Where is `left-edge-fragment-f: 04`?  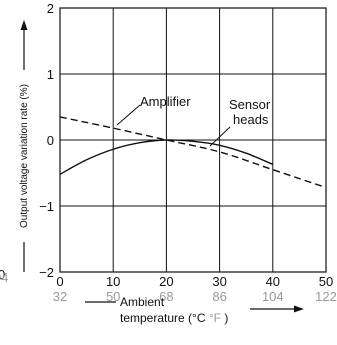
left-edge-fragment-f: 04 is located at coordinates (4, 277).